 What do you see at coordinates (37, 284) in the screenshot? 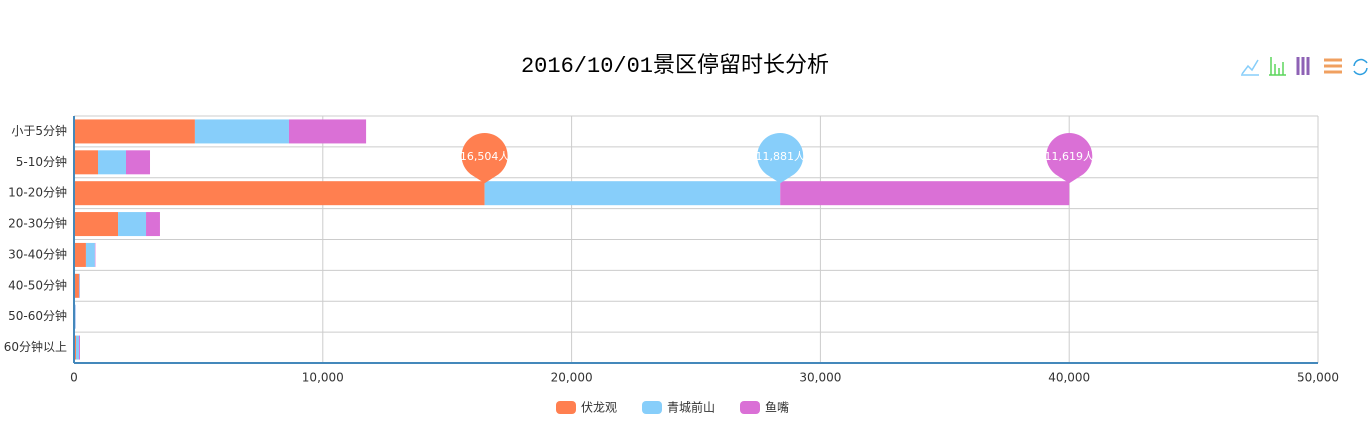
I see `y-tick-label: 40-50分钟` at bounding box center [37, 284].